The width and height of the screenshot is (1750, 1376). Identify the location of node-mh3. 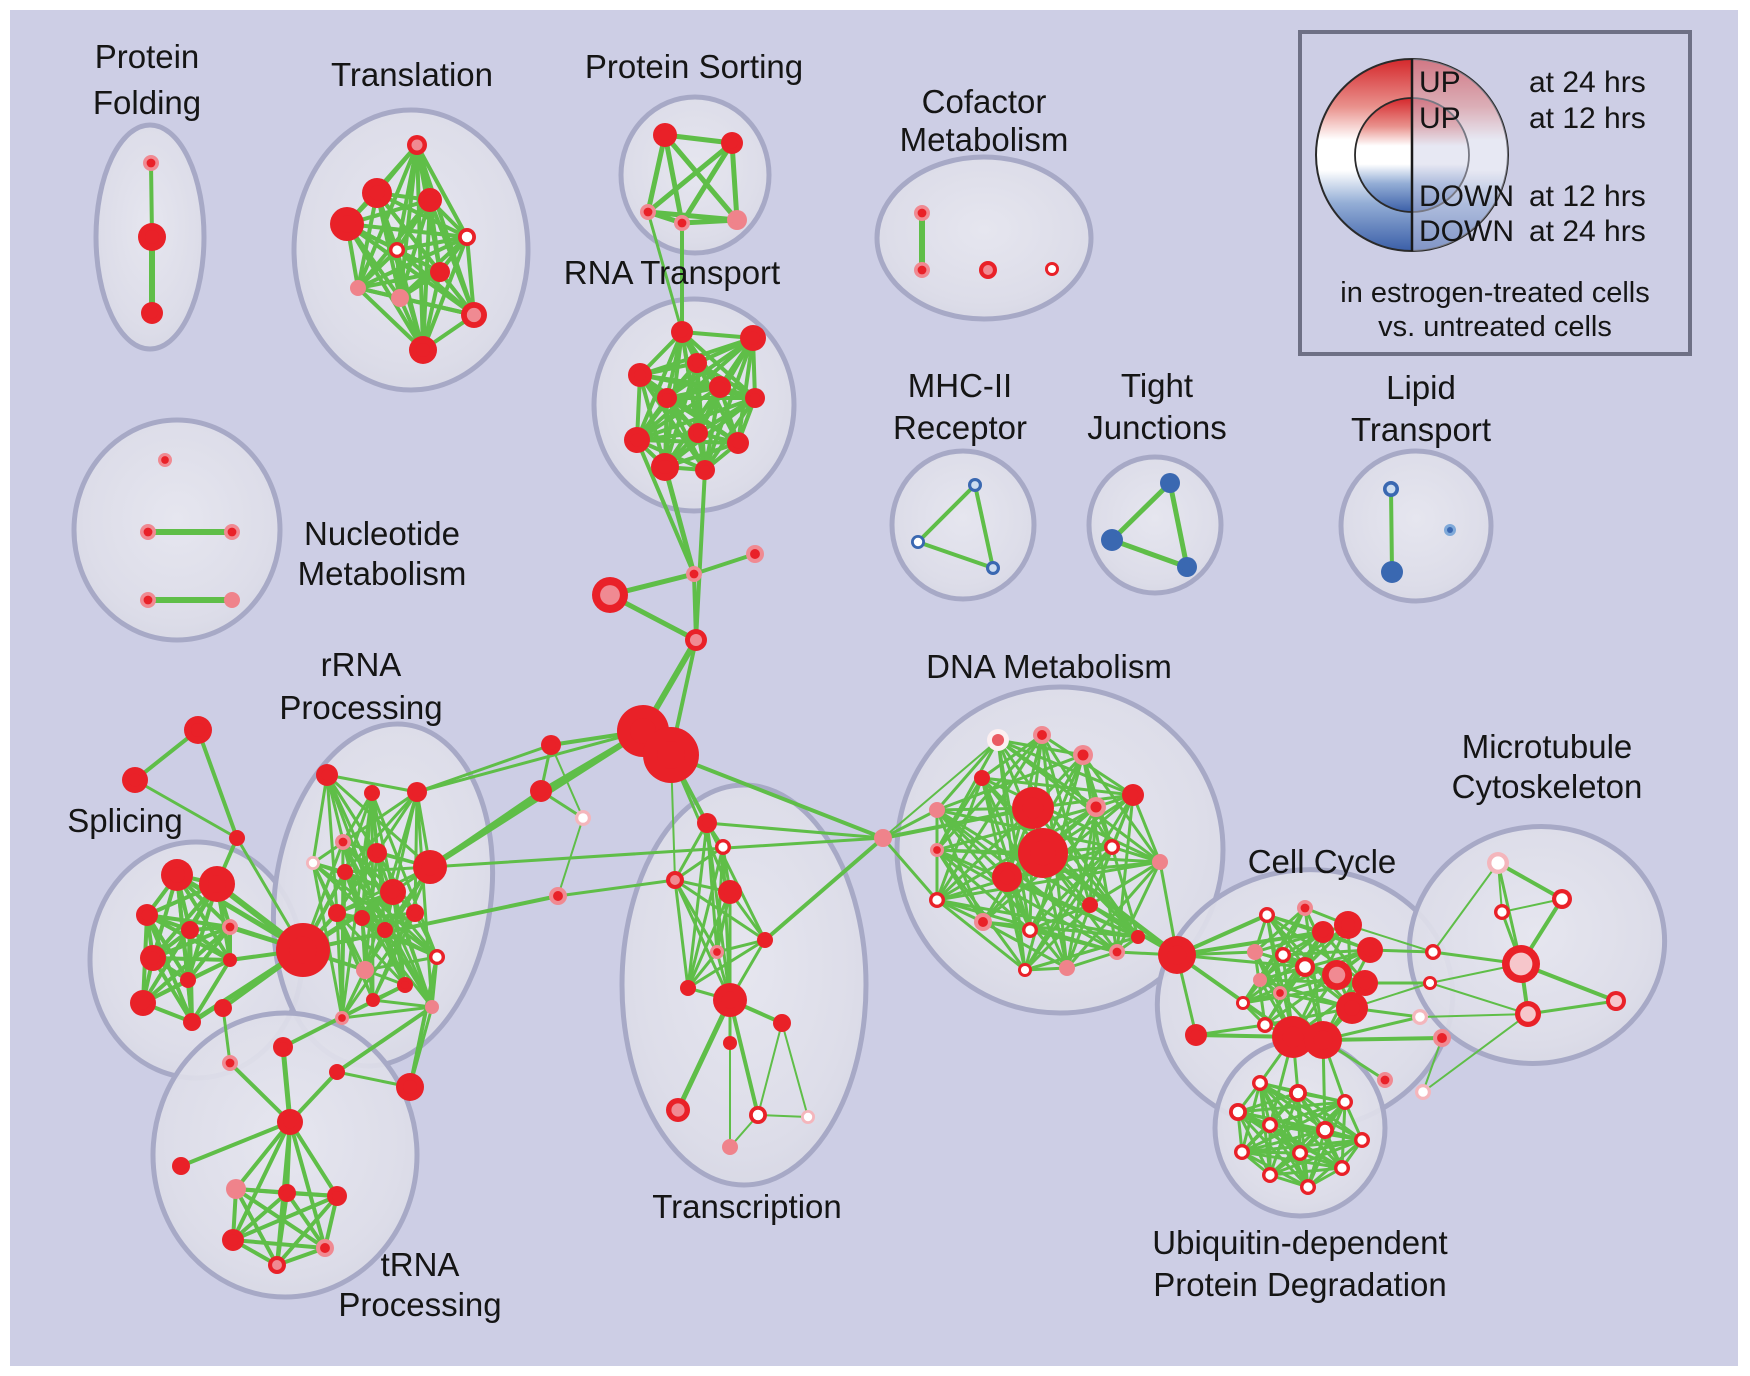
(993, 568).